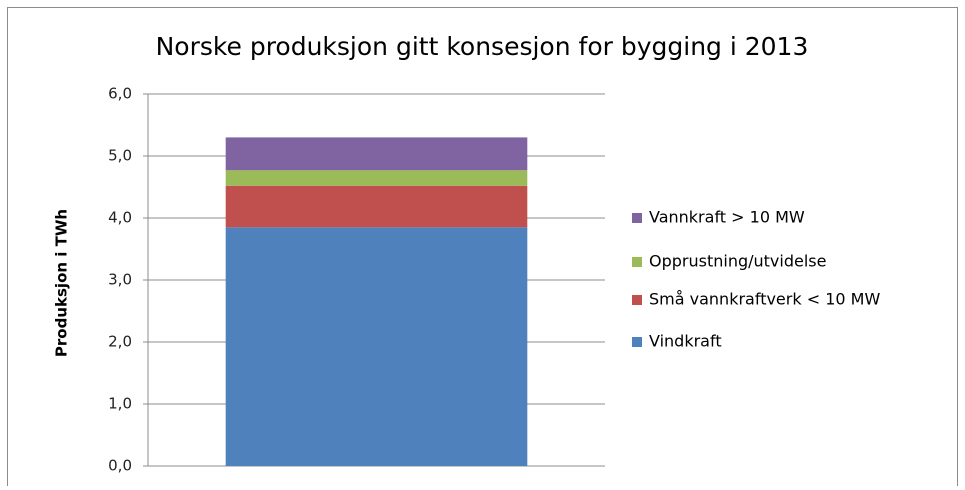 The image size is (965, 490). Describe the element at coordinates (62, 283) in the screenshot. I see `y-axis-label: Produksjon i TWh` at that location.